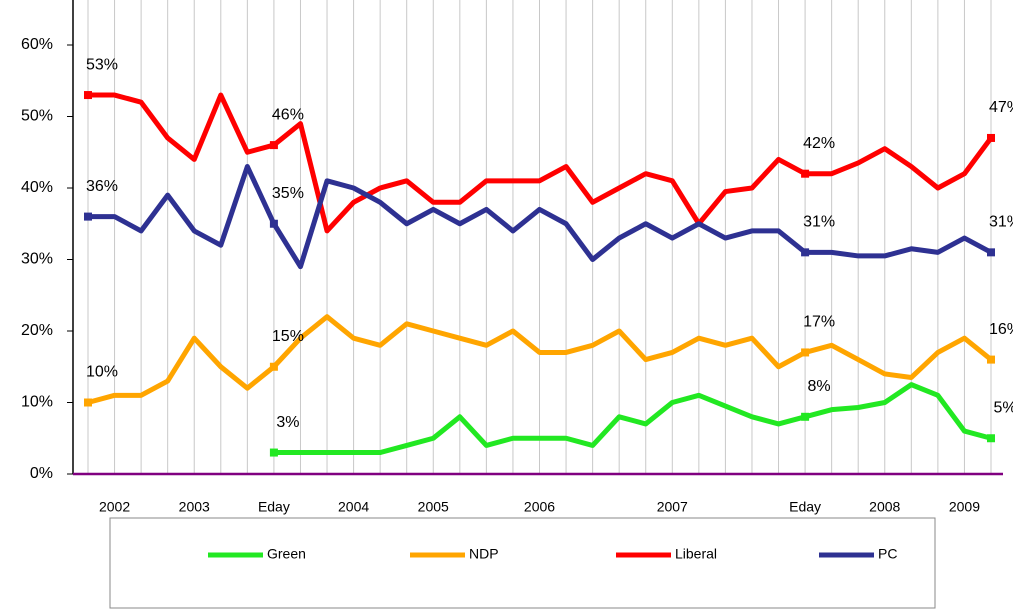 The height and width of the screenshot is (615, 1013). I want to click on data-label: 3%, so click(287, 422).